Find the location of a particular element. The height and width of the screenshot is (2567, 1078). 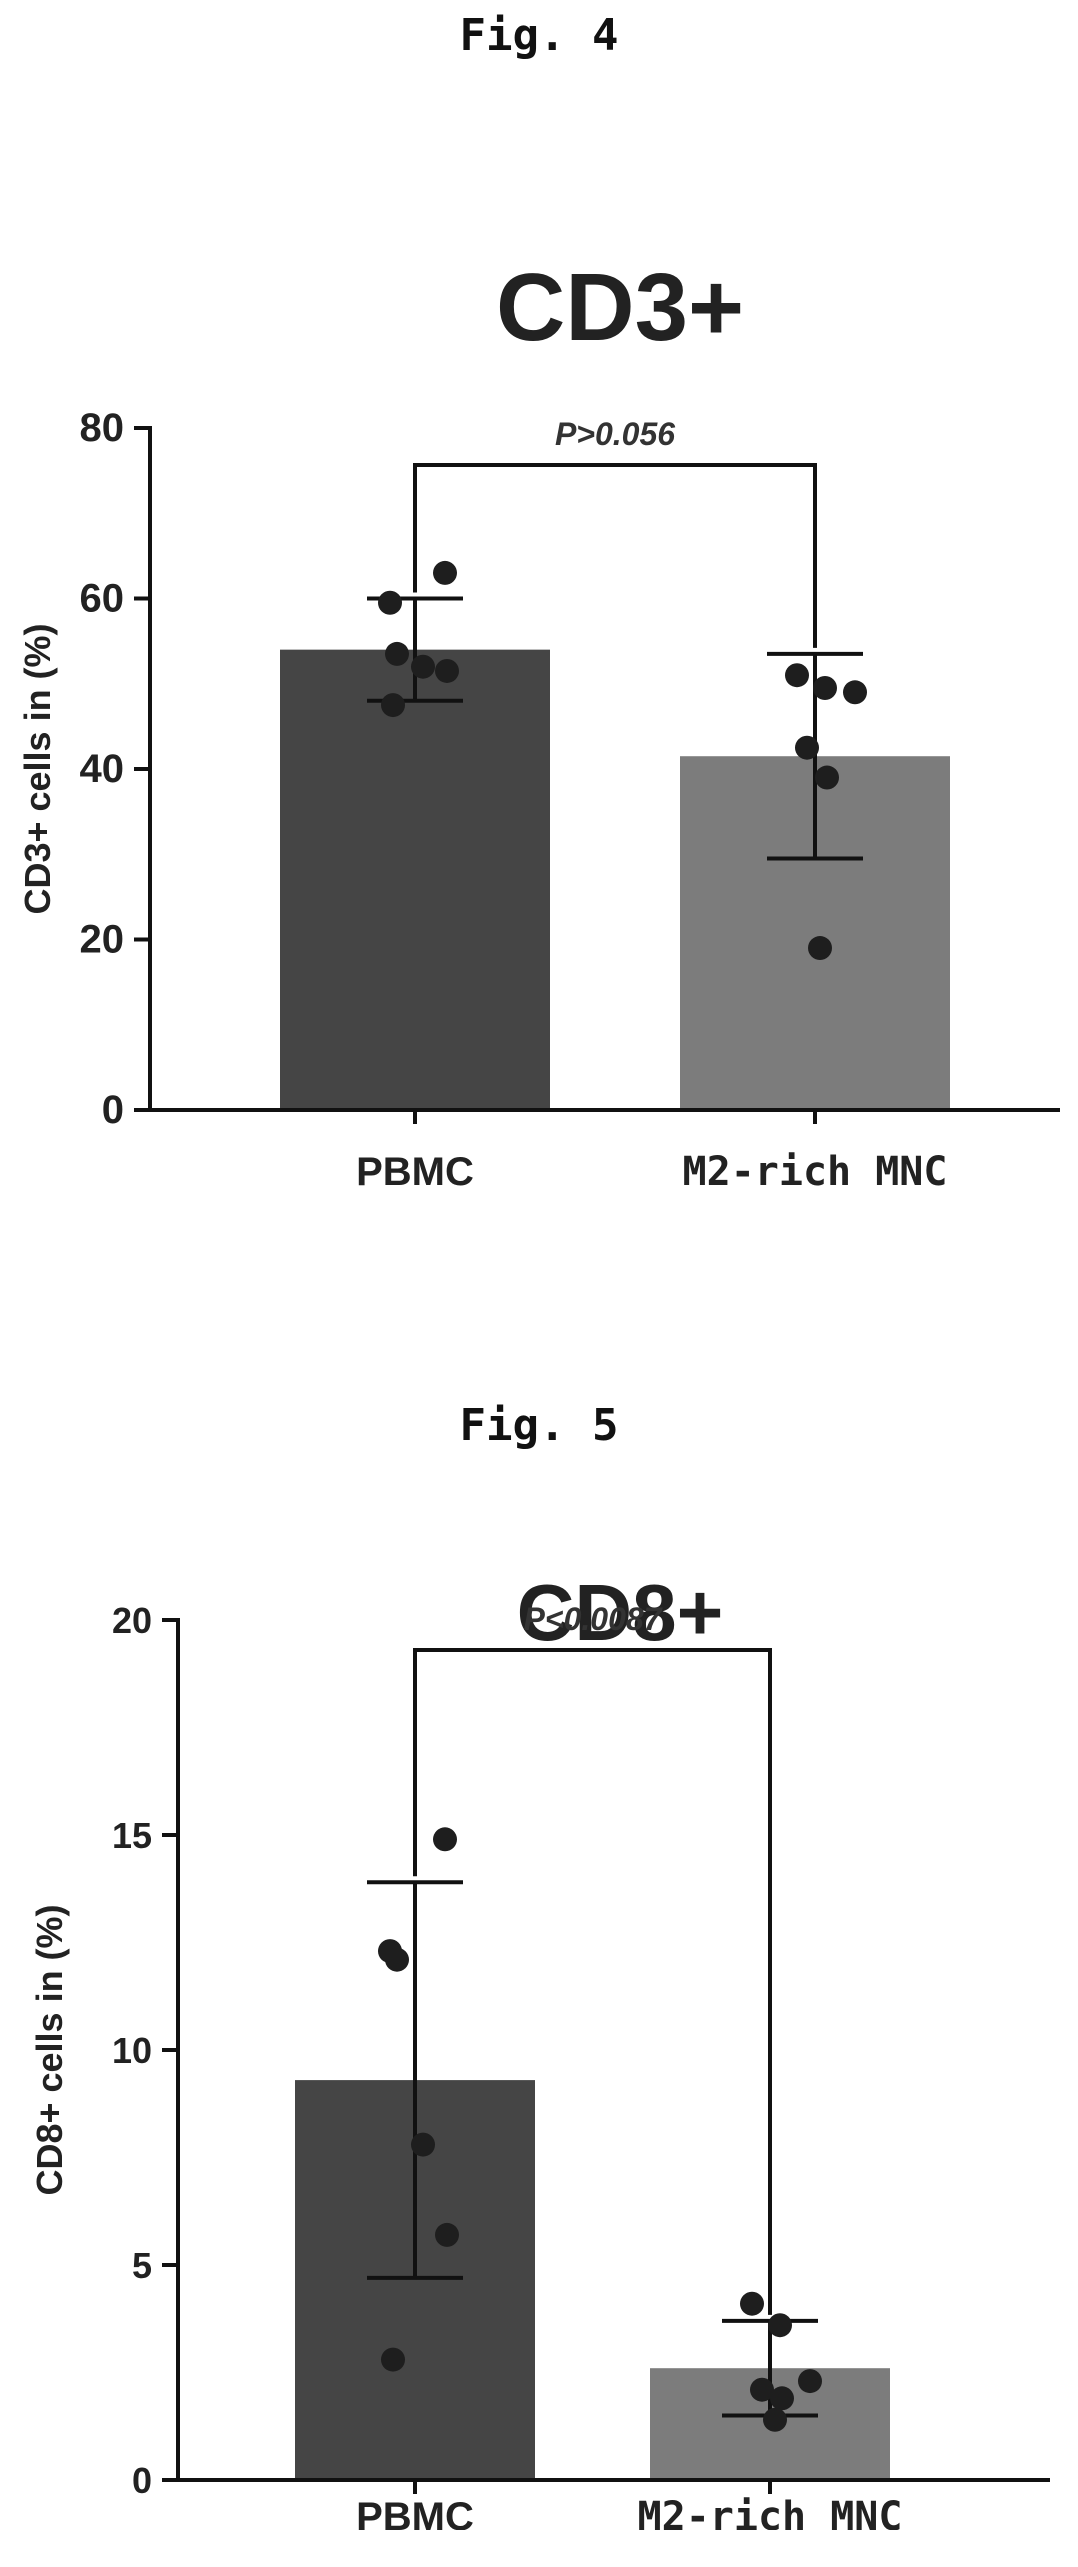

y-axis-label: CD8+ cells in (%) is located at coordinates (49, 2049).